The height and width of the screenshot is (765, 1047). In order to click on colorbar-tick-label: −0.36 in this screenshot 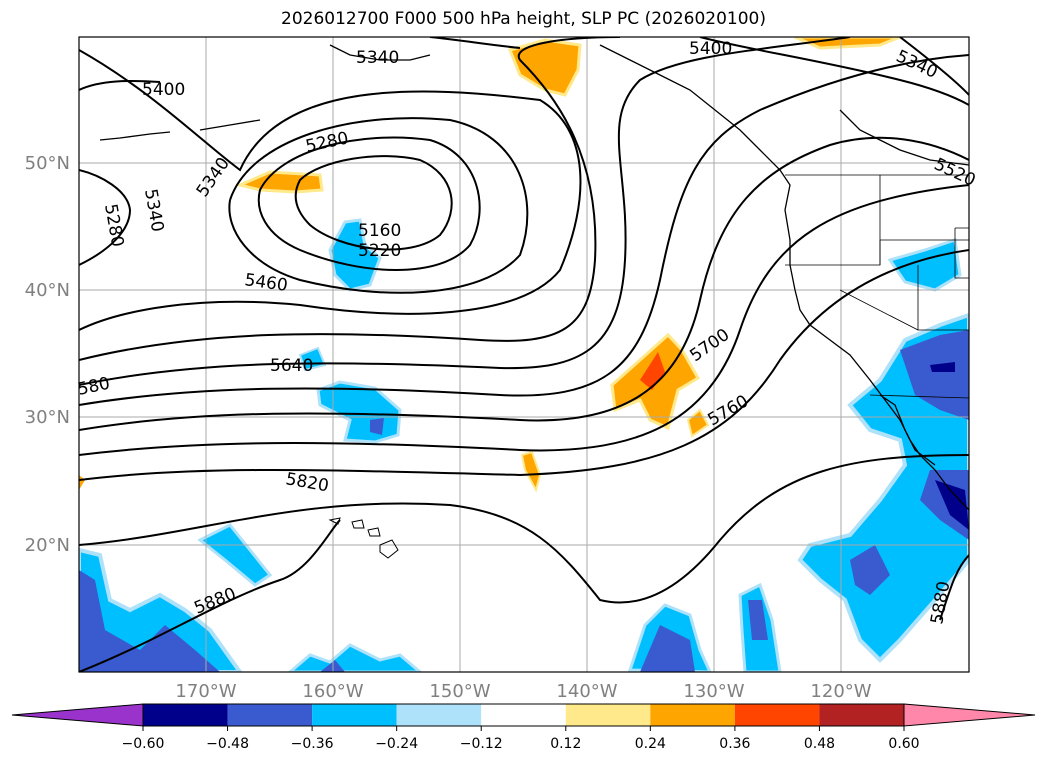, I will do `click(312, 744)`.